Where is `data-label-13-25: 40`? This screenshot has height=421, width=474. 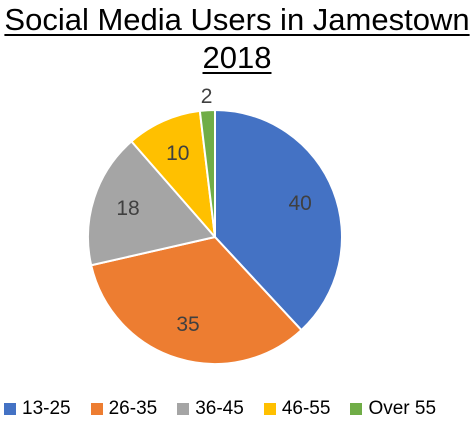 data-label-13-25: 40 is located at coordinates (299, 203).